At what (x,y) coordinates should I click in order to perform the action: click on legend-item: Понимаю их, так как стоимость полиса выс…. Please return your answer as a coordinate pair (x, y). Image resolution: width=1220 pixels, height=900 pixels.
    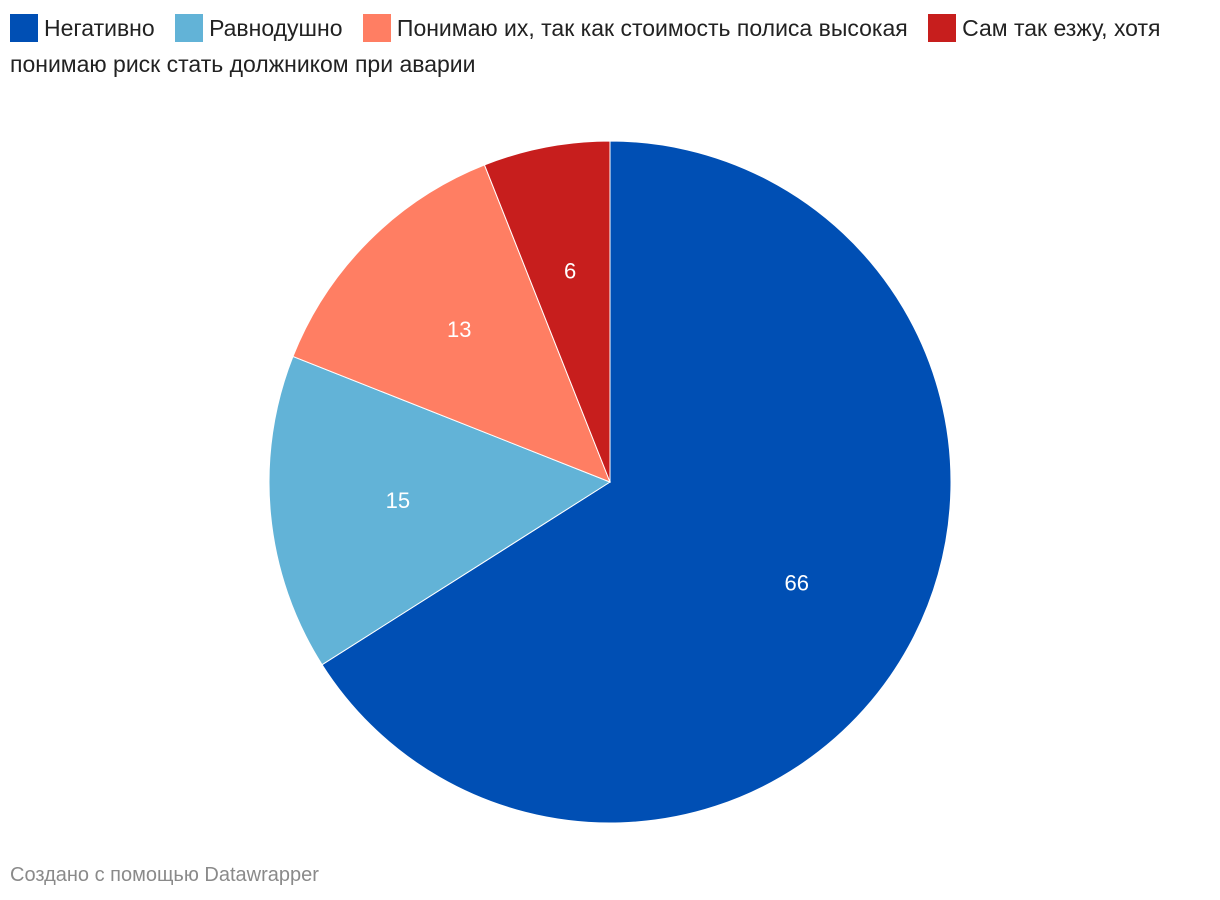
    Looking at the image, I should click on (635, 28).